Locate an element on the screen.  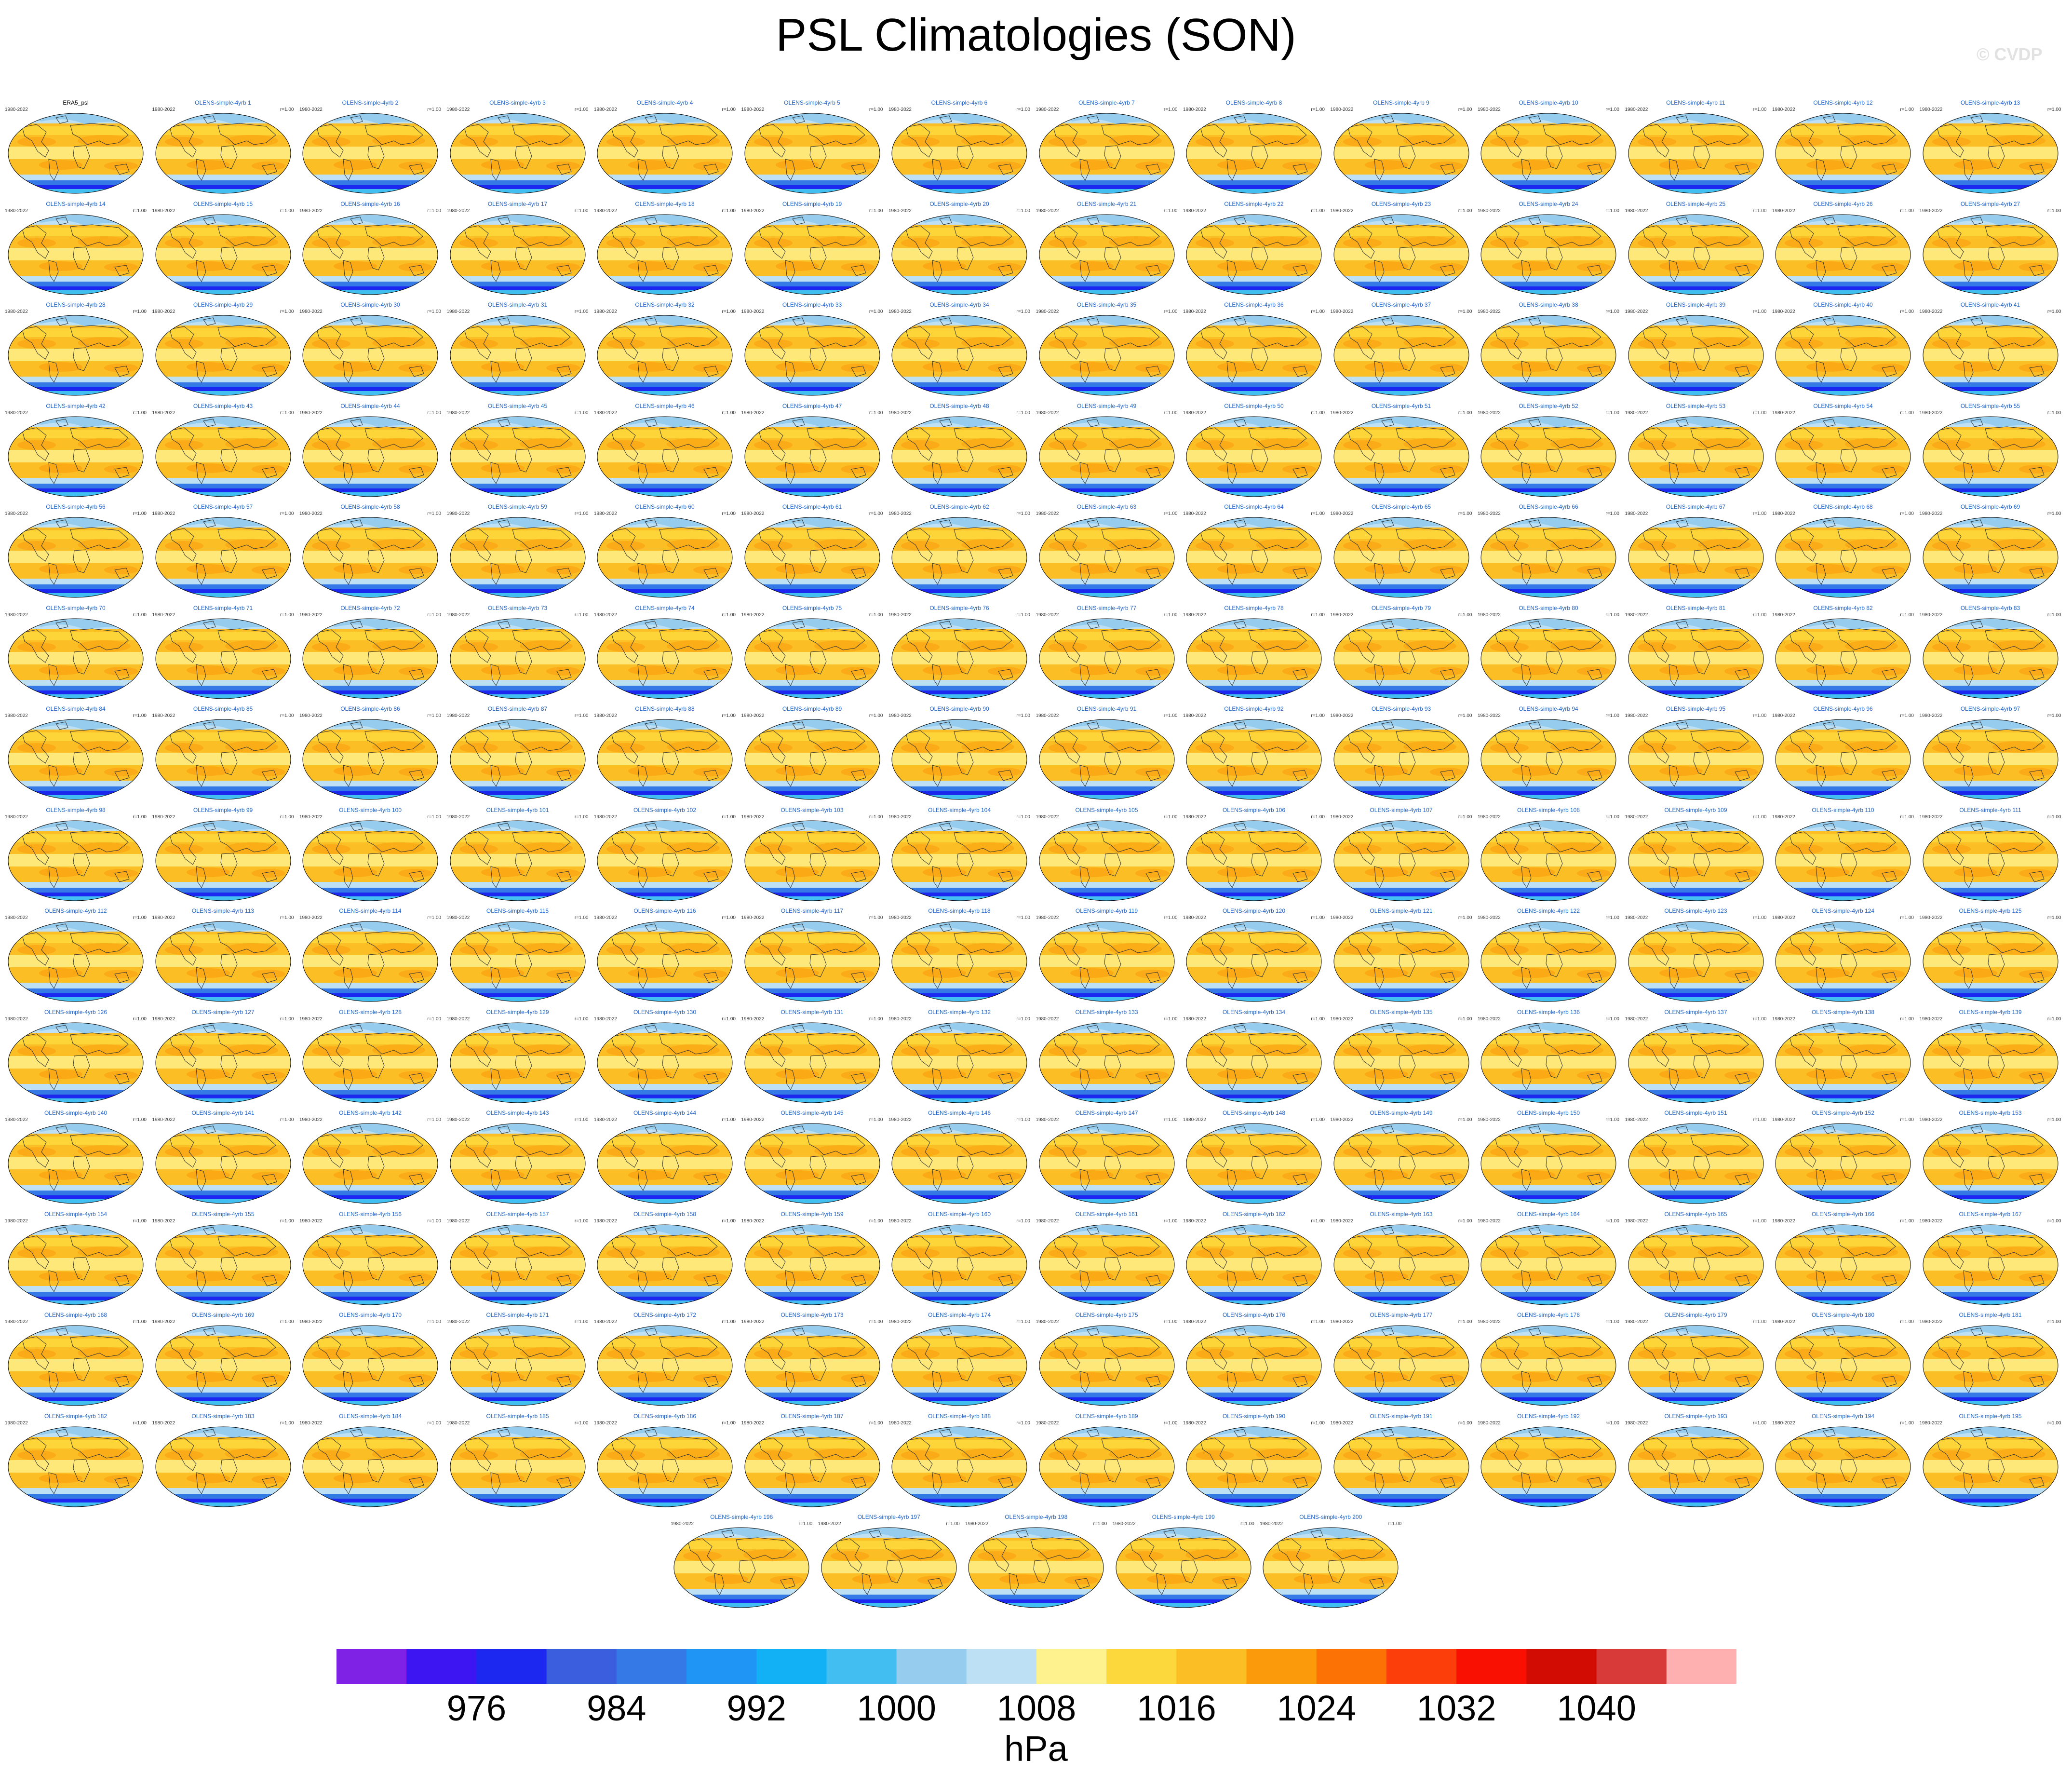
ensemble-member-panel: OLENS-simple-4yrb 147 1980-2022 r=1.00 is located at coordinates (1107, 1158).